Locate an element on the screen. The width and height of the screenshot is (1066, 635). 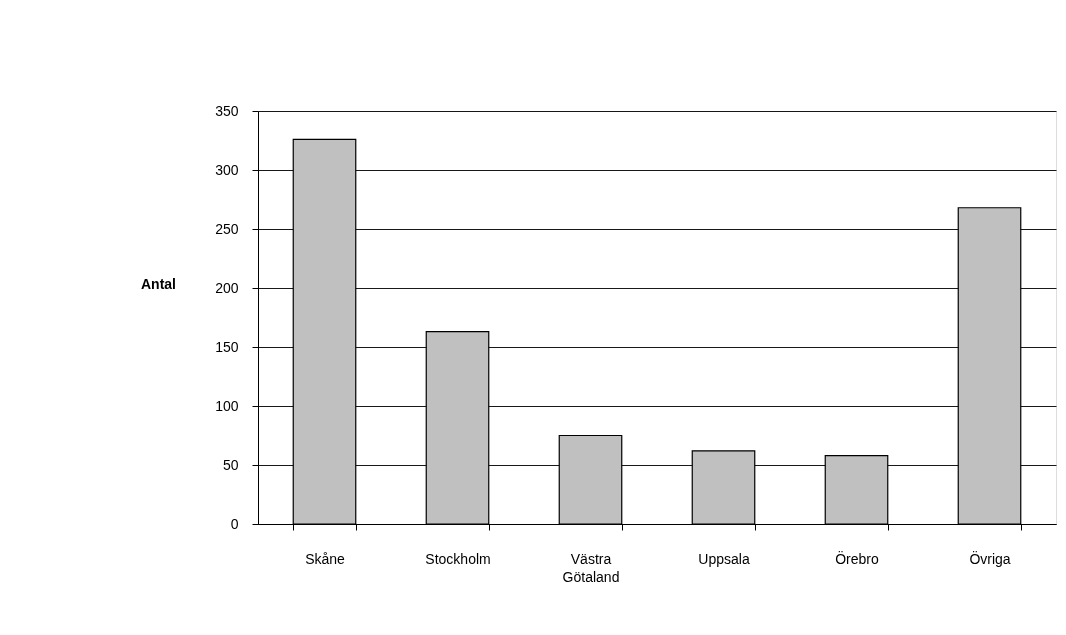
y-tick-label: 350 is located at coordinates (227, 110).